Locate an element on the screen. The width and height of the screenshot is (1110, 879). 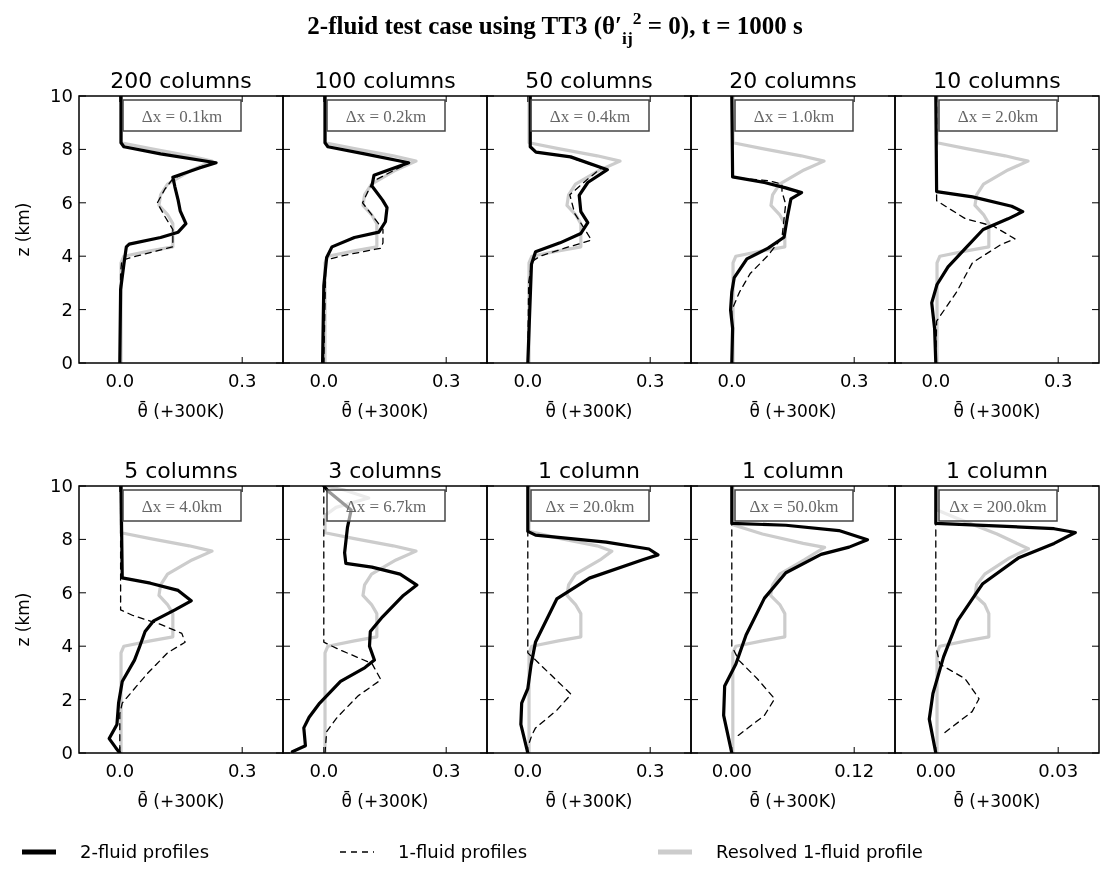
legend-label: Resolved 1-fluid profile is located at coordinates (819, 851).